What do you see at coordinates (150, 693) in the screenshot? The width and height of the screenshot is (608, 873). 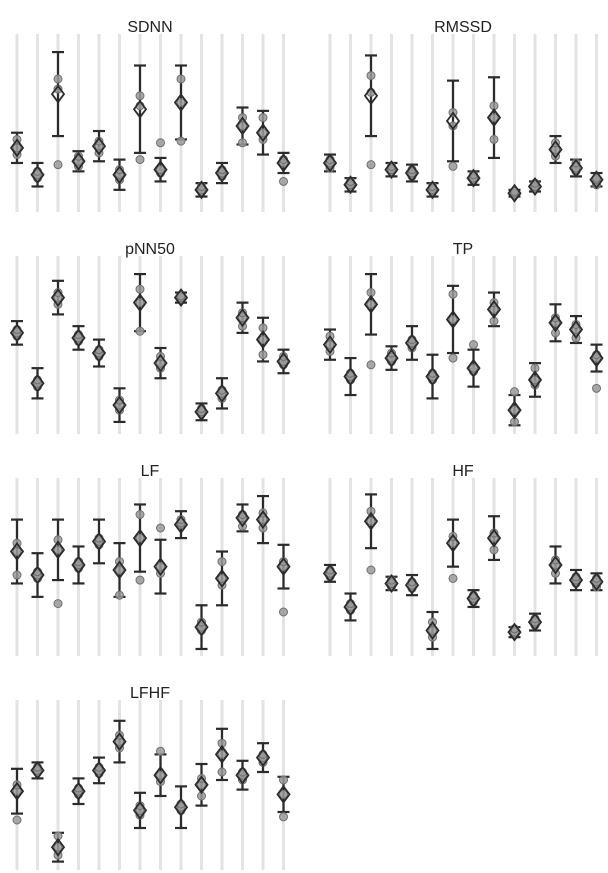 I see `panel-title: LFHF` at bounding box center [150, 693].